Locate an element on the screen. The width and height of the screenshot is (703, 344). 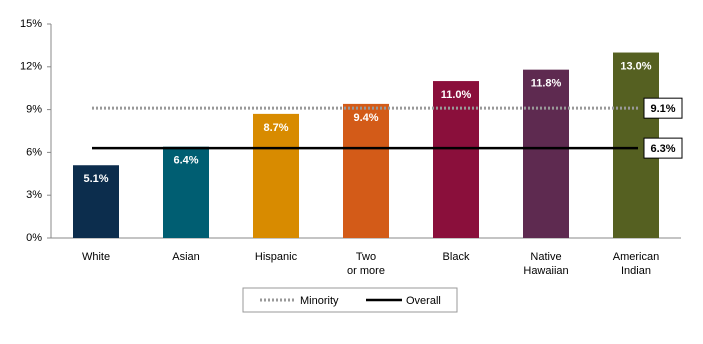
value-label: 11.0% is located at coordinates (456, 95).